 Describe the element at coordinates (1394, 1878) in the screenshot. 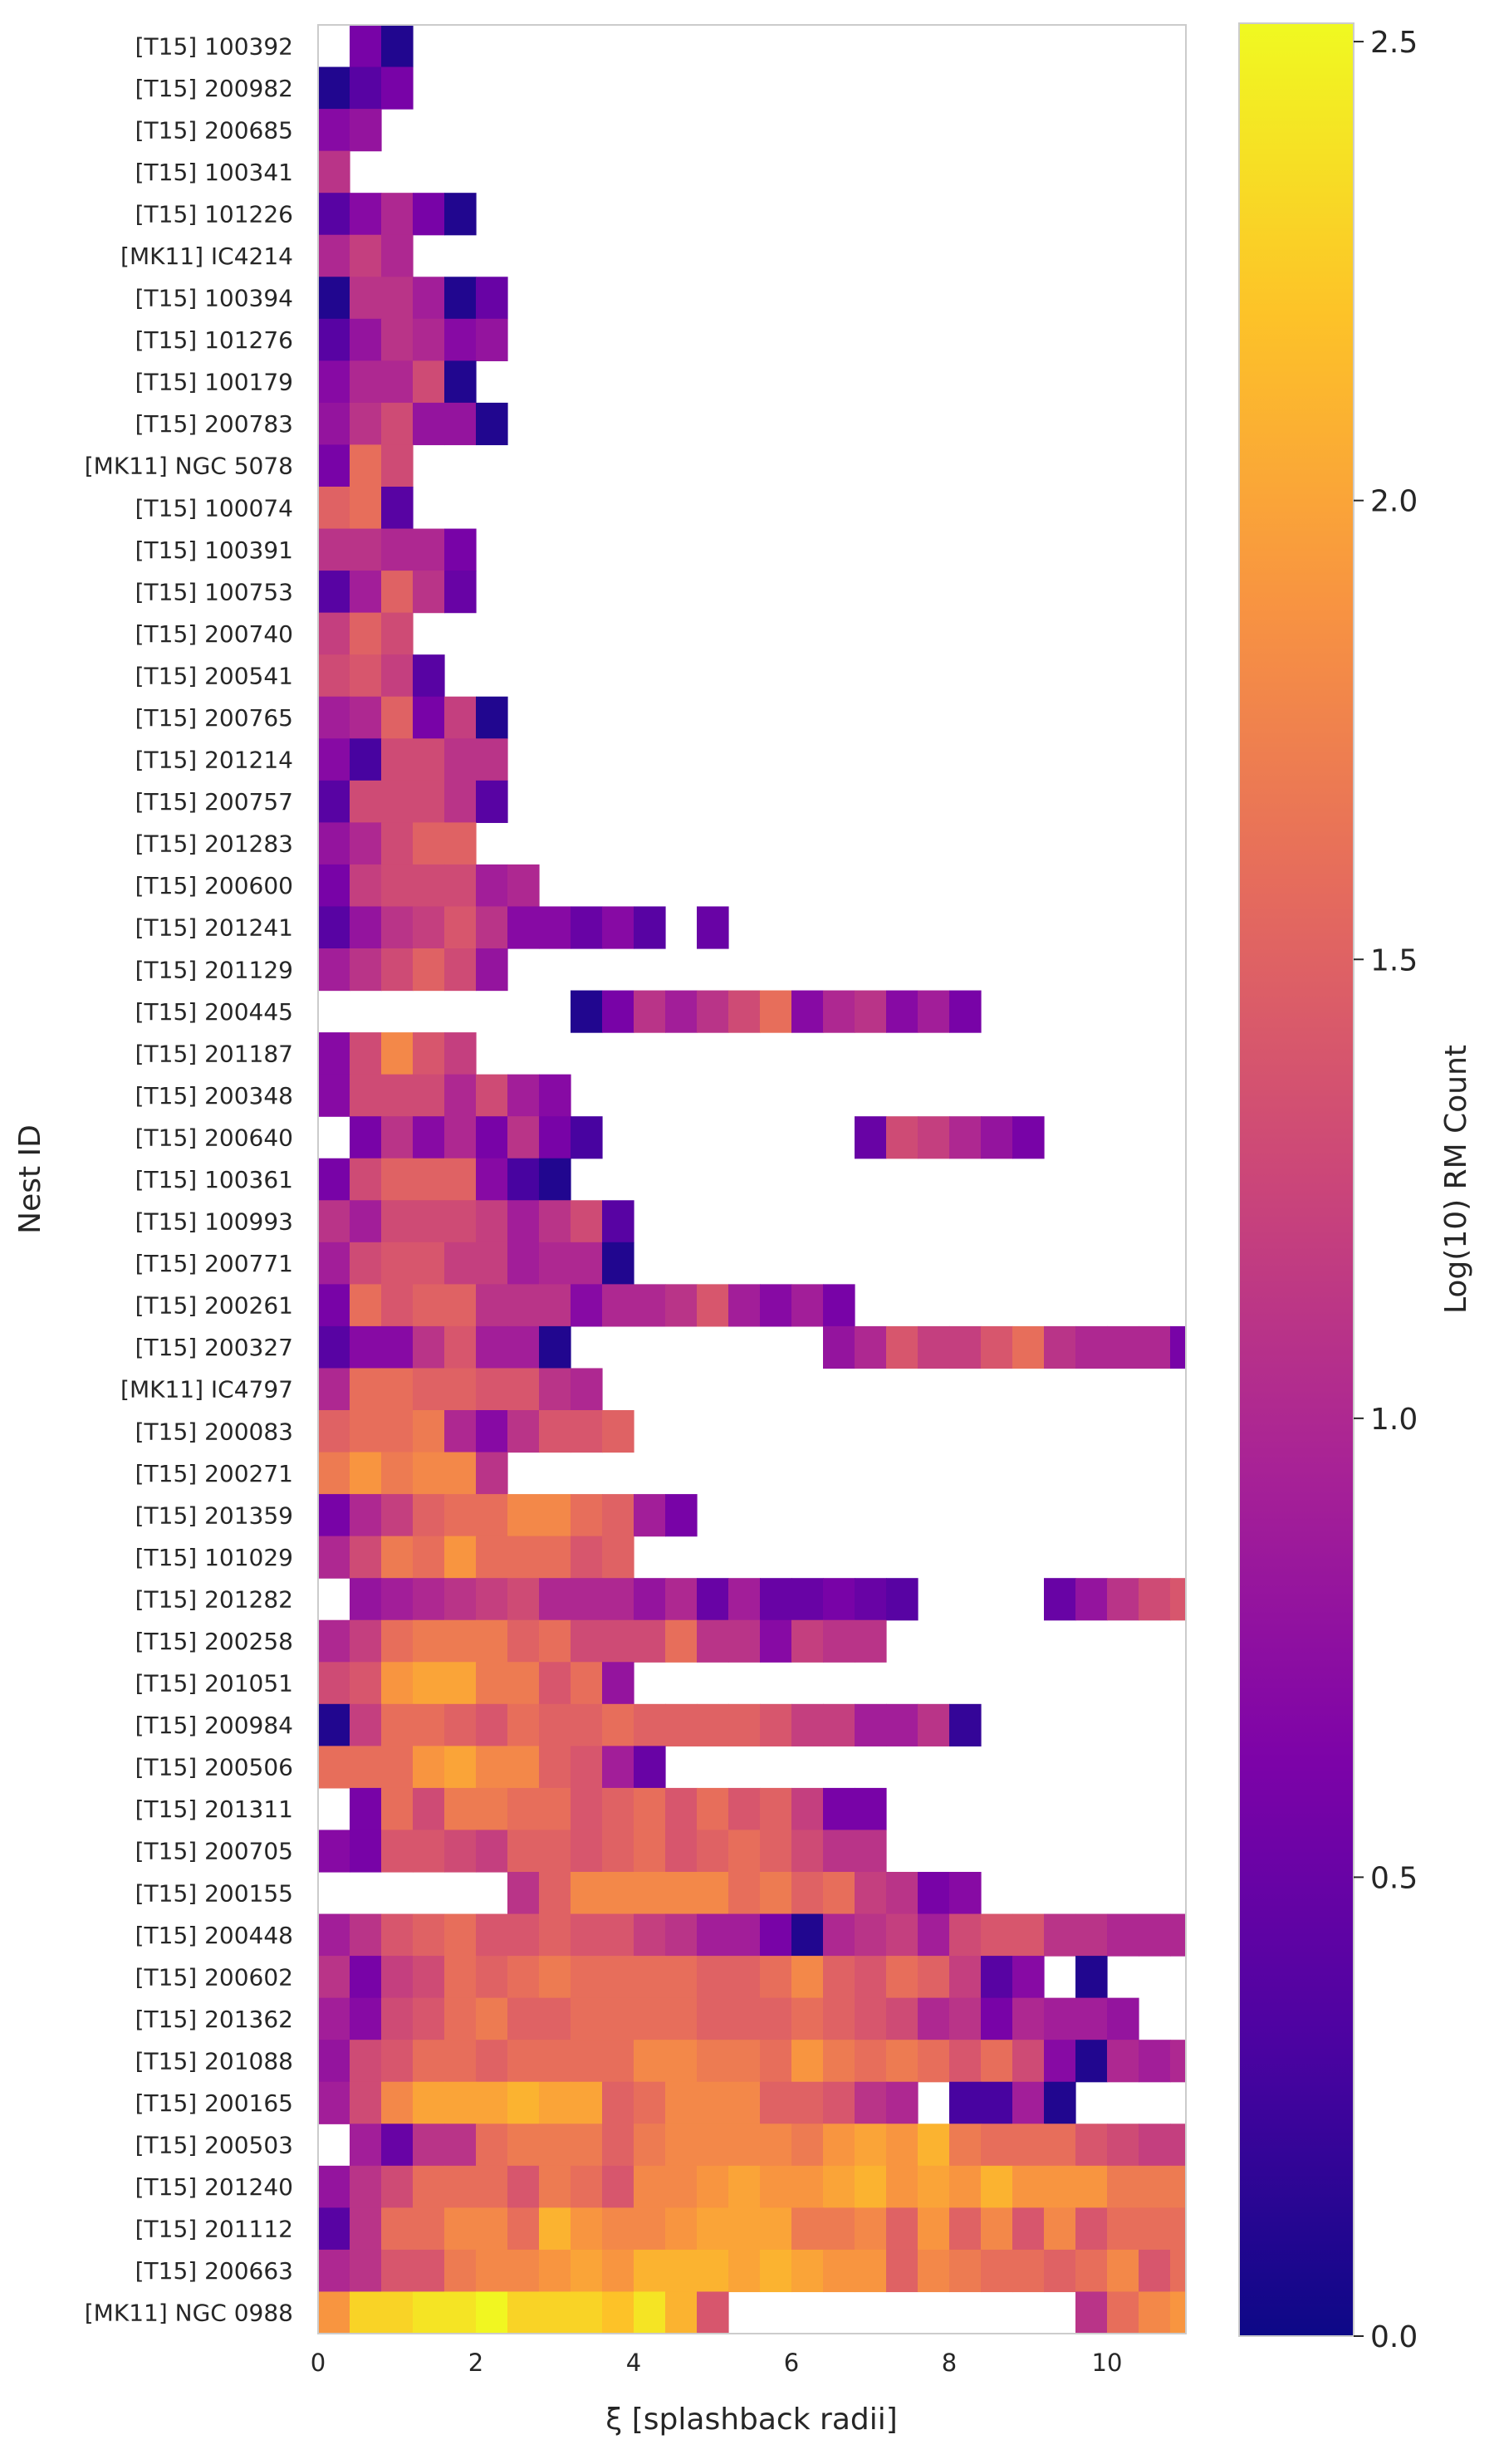

I see `colorbar-tick-label: 0.5` at that location.